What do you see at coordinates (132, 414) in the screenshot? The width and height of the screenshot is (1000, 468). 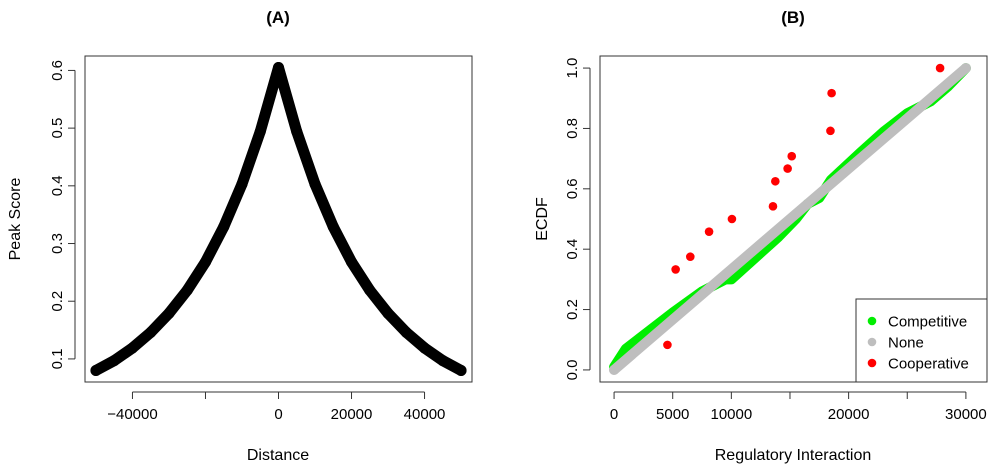 I see `panel-a-x-tick-label: −40000` at bounding box center [132, 414].